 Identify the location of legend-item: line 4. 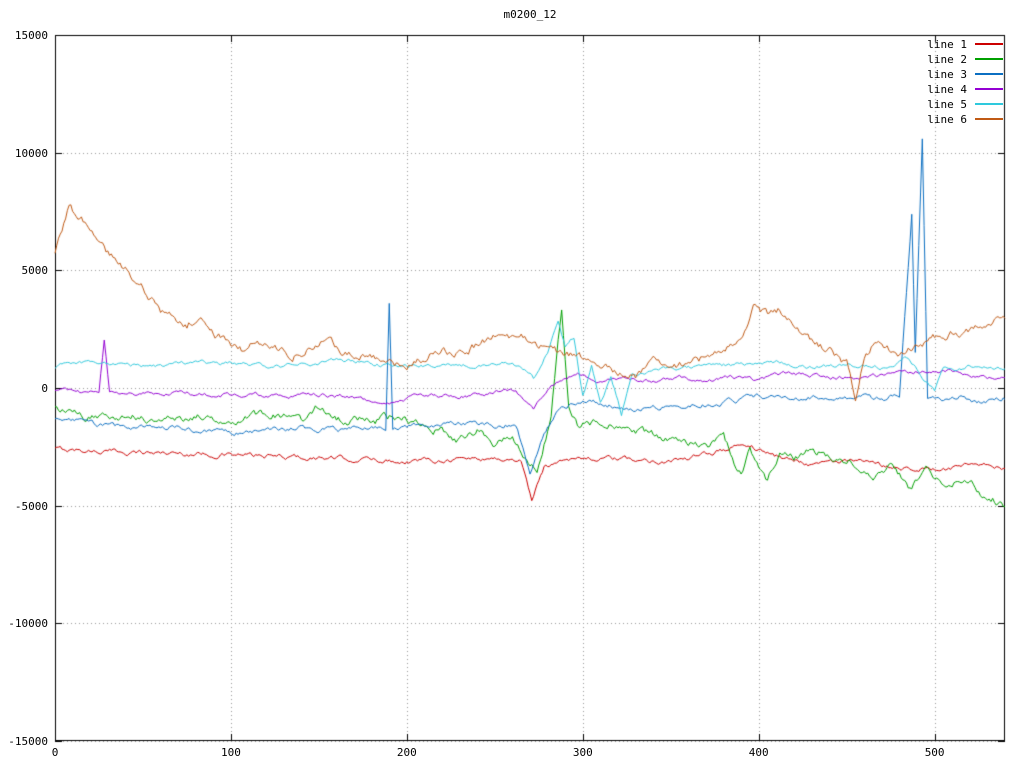
(965, 89).